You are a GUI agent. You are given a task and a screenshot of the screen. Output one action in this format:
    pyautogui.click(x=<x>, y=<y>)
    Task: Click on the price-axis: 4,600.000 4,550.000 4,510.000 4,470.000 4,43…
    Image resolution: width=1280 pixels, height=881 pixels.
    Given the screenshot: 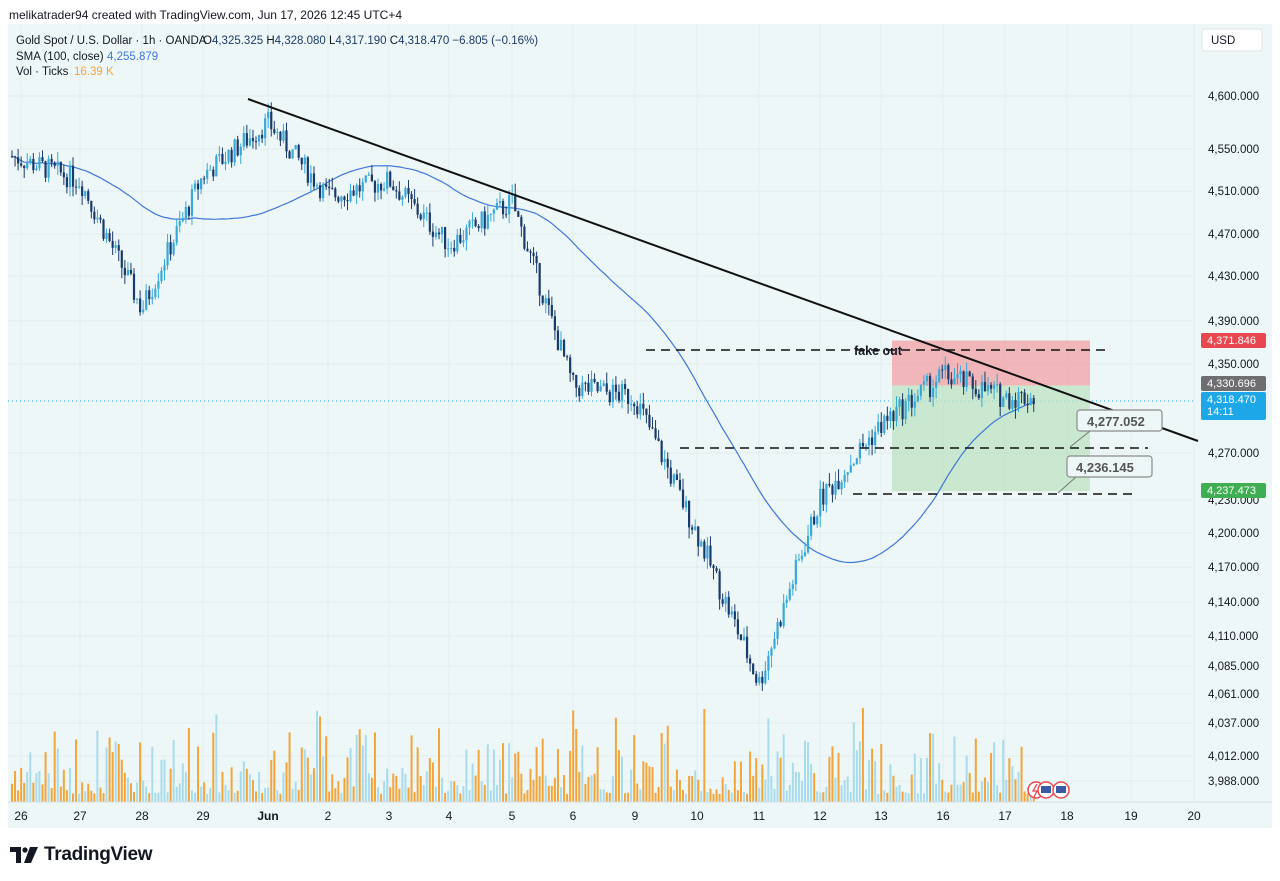 What is the action you would take?
    pyautogui.click(x=1233, y=439)
    